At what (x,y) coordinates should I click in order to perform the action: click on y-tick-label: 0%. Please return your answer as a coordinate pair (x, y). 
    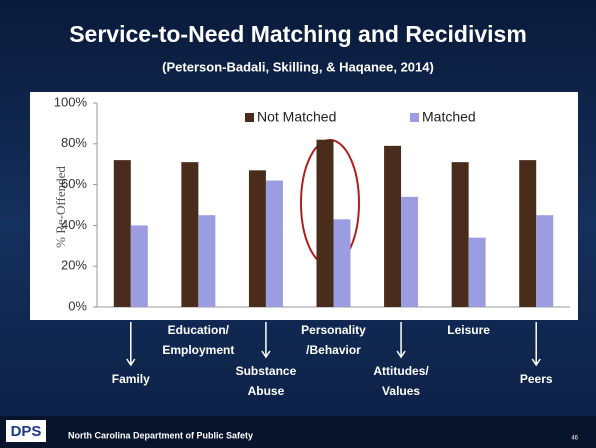
    Looking at the image, I should click on (77, 305).